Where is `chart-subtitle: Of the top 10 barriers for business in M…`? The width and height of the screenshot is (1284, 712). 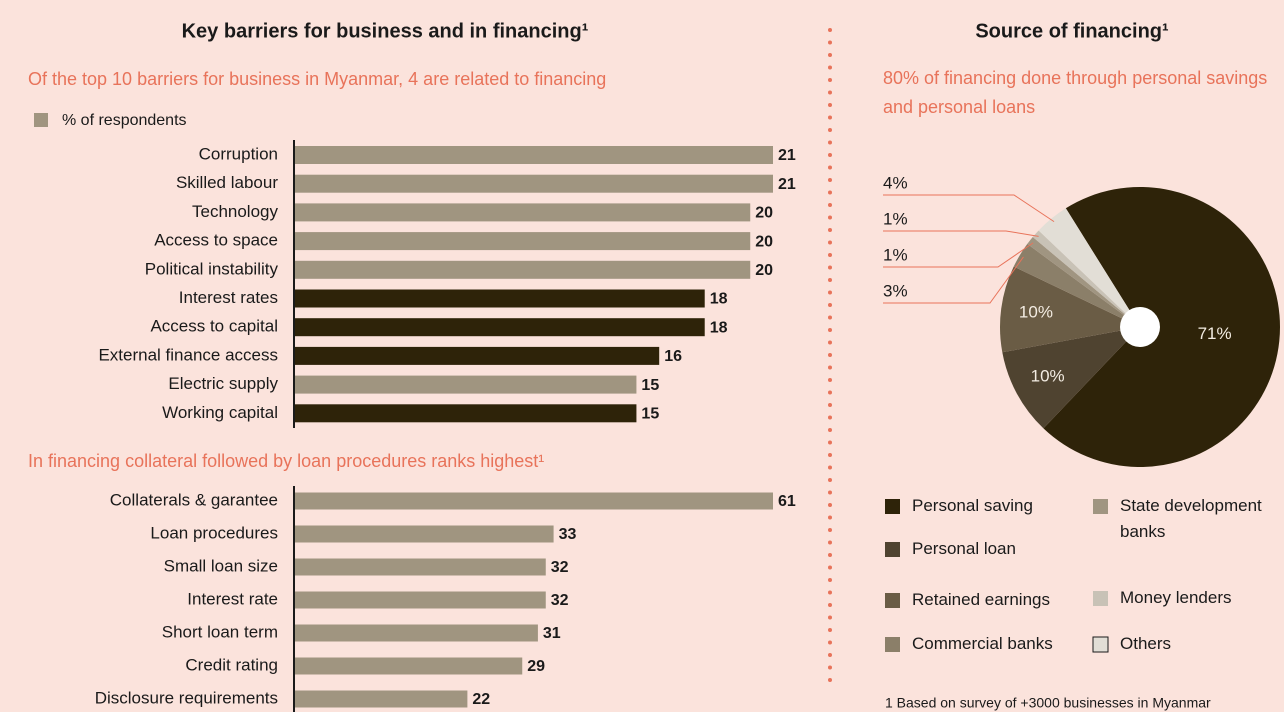
chart-subtitle: Of the top 10 barriers for business in M… is located at coordinates (317, 79).